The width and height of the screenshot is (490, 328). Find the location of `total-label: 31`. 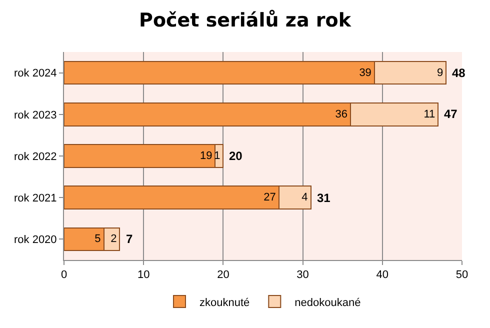

total-label: 31 is located at coordinates (324, 198).